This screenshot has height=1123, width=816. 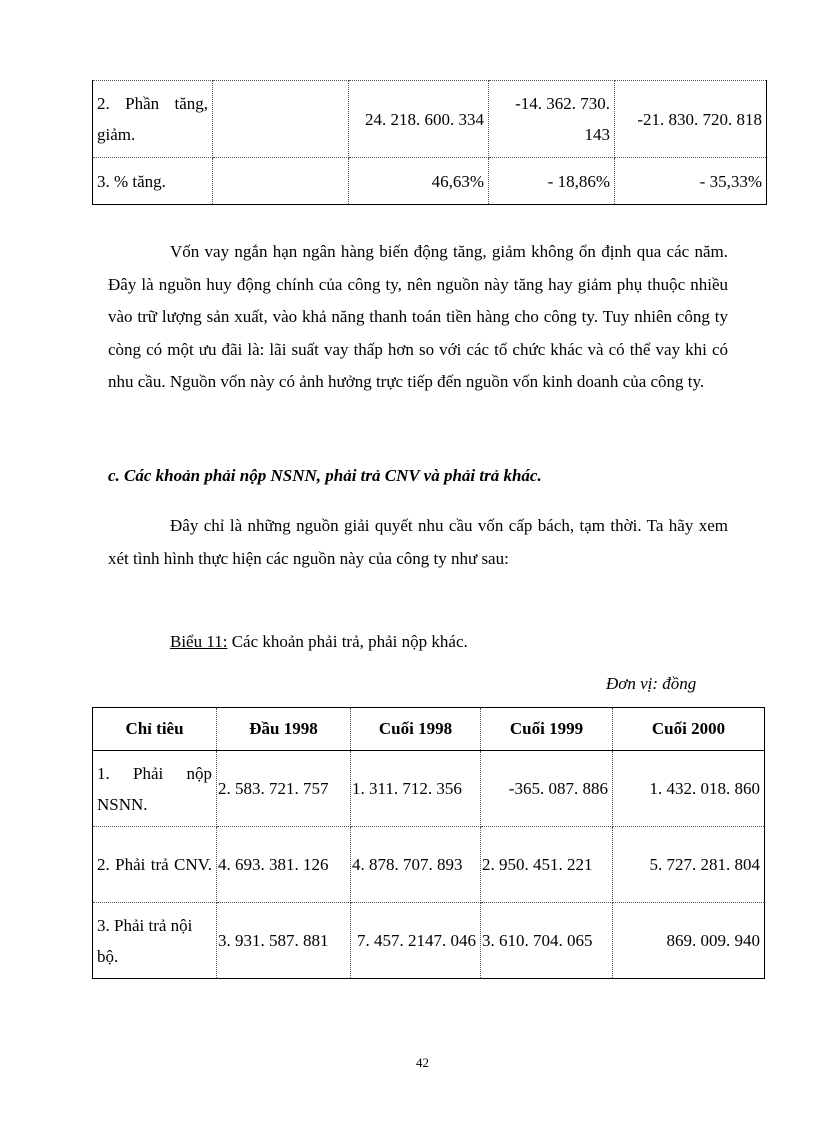 What do you see at coordinates (690, 181) in the screenshot?
I see `cell: - 35,33%` at bounding box center [690, 181].